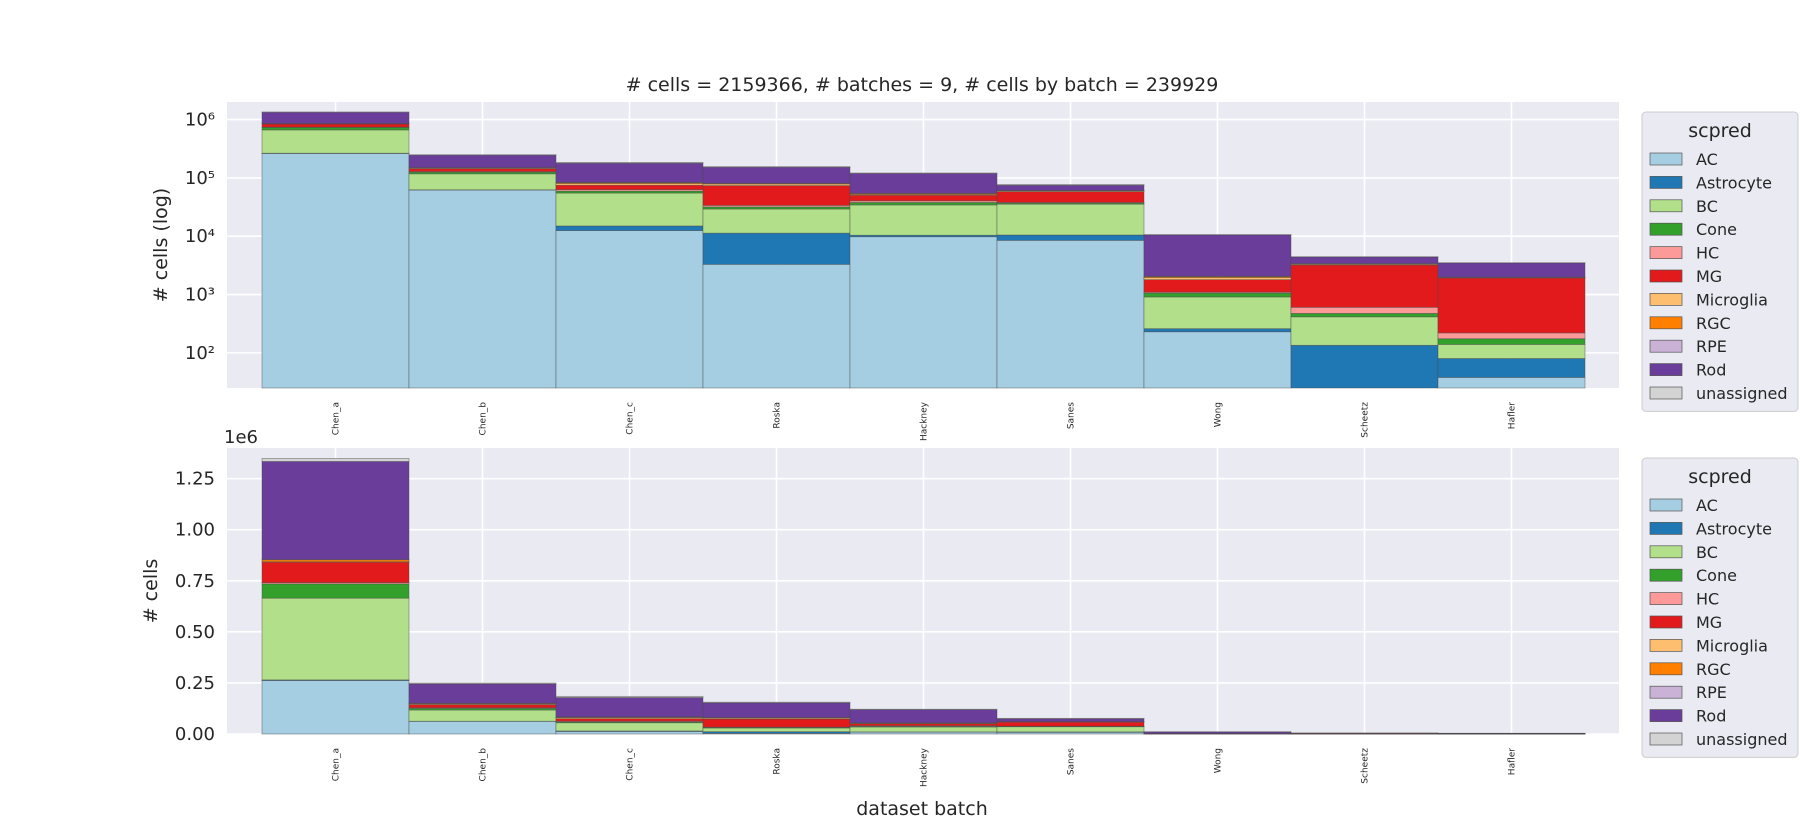 Image resolution: width=1800 pixels, height=840 pixels. Describe the element at coordinates (1713, 323) in the screenshot. I see `legend-label: RGC` at that location.